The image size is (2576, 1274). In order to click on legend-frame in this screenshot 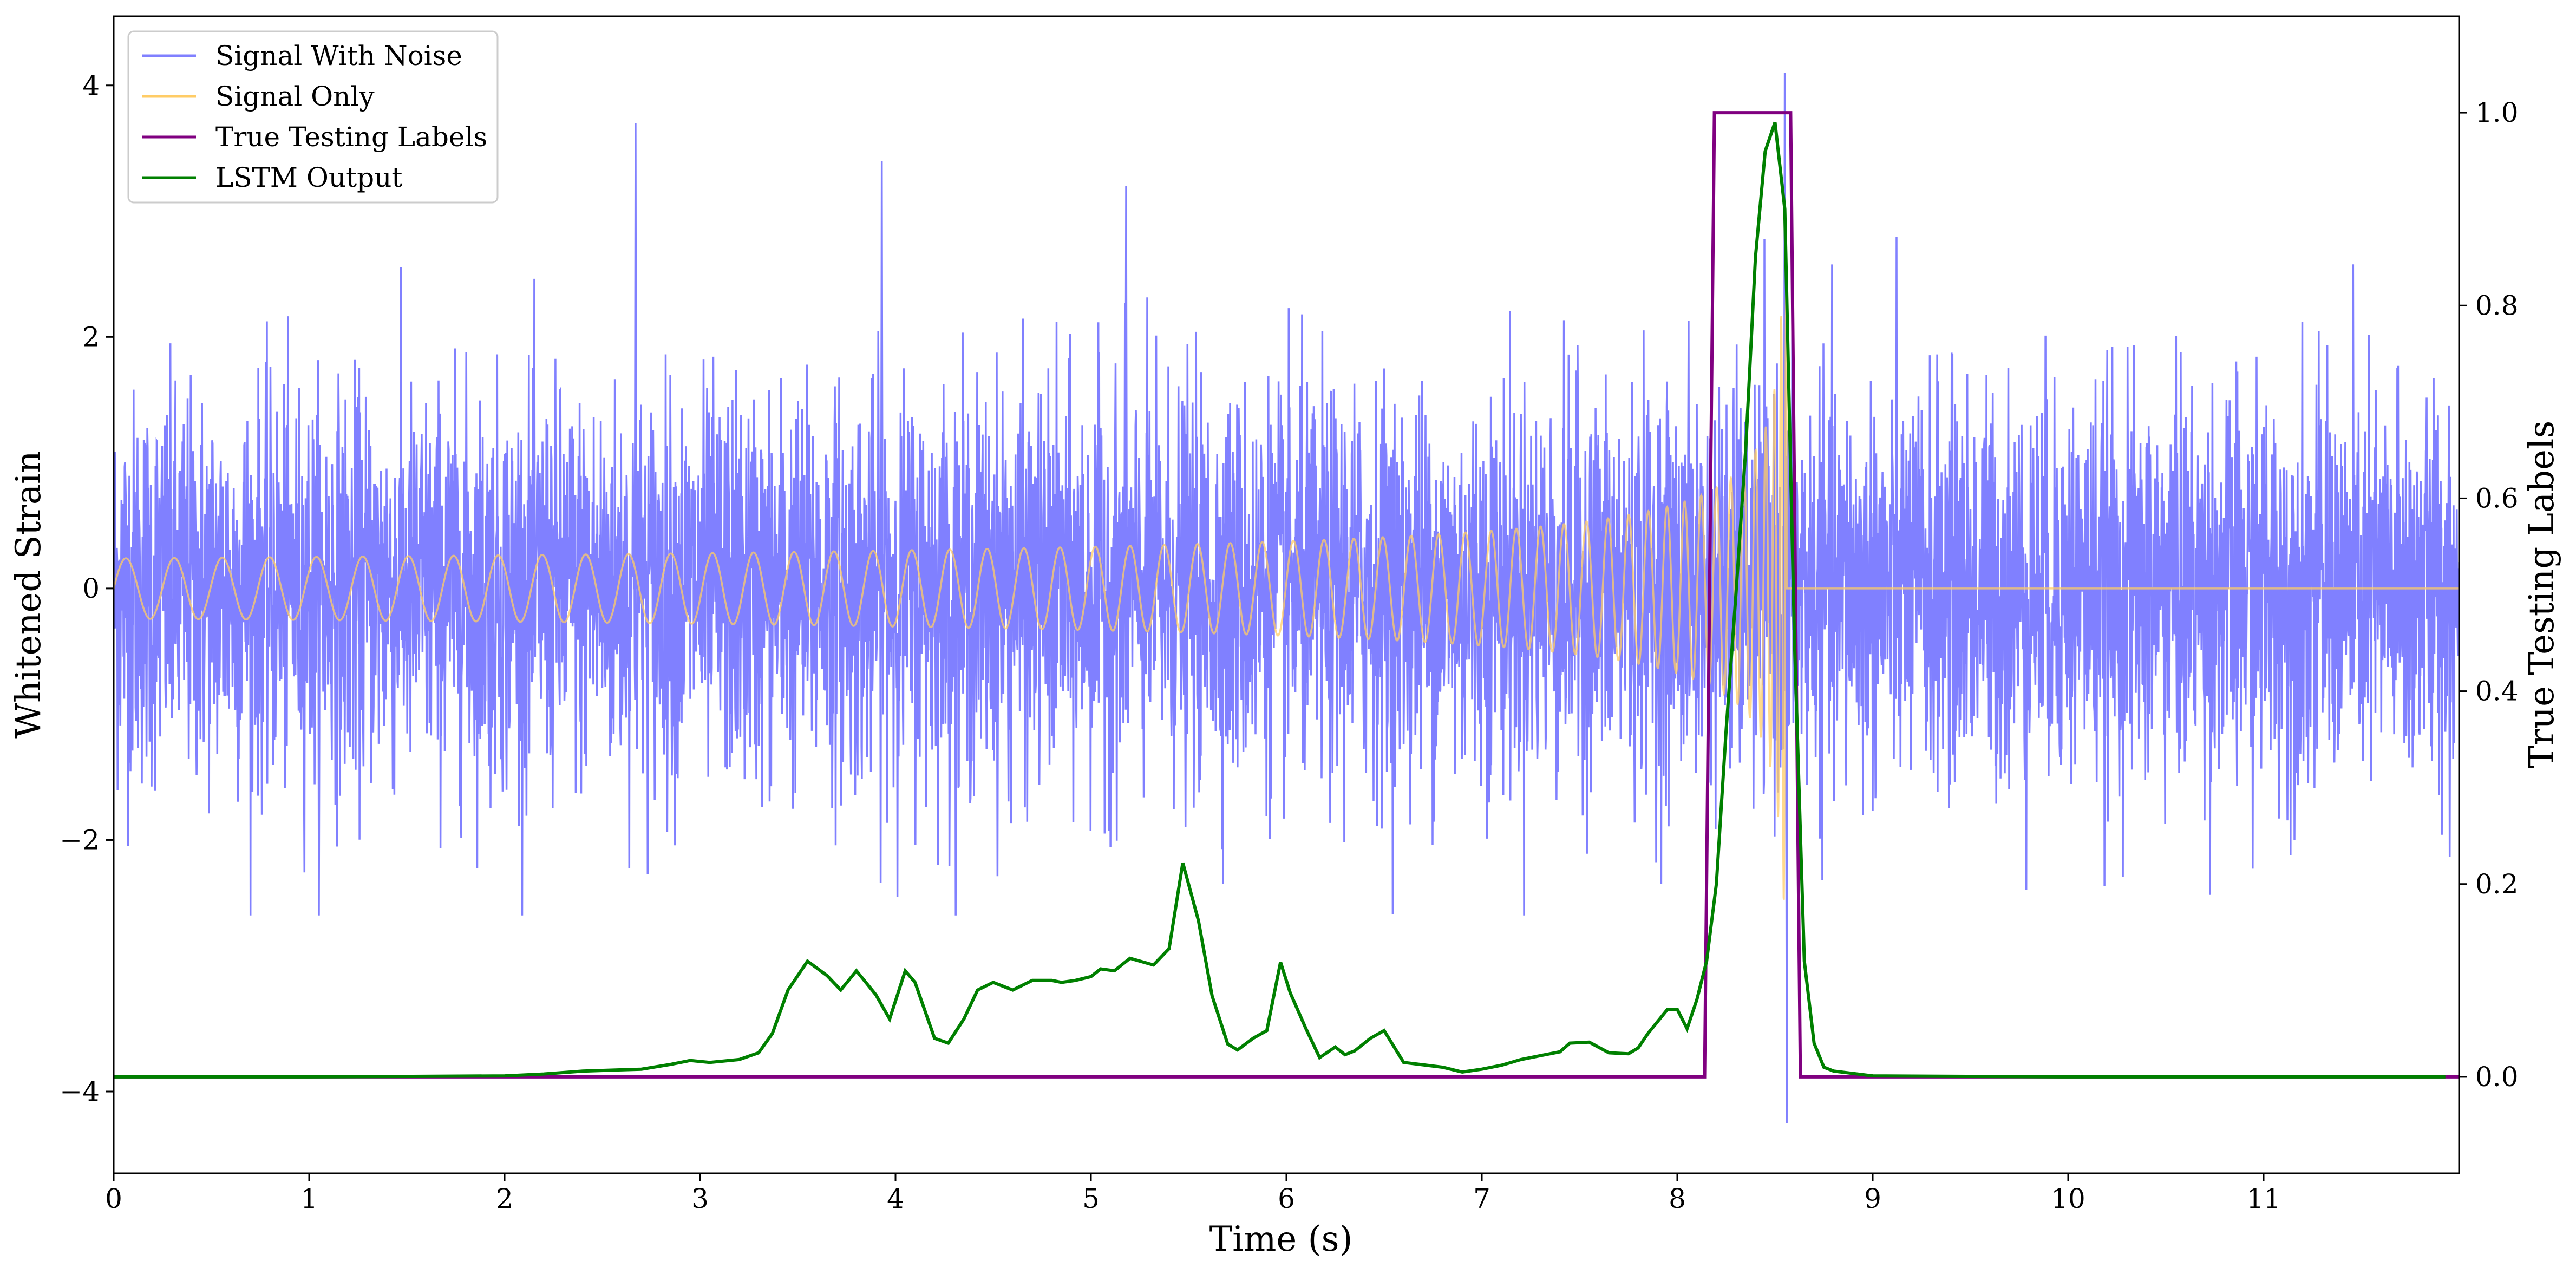, I will do `click(313, 117)`.